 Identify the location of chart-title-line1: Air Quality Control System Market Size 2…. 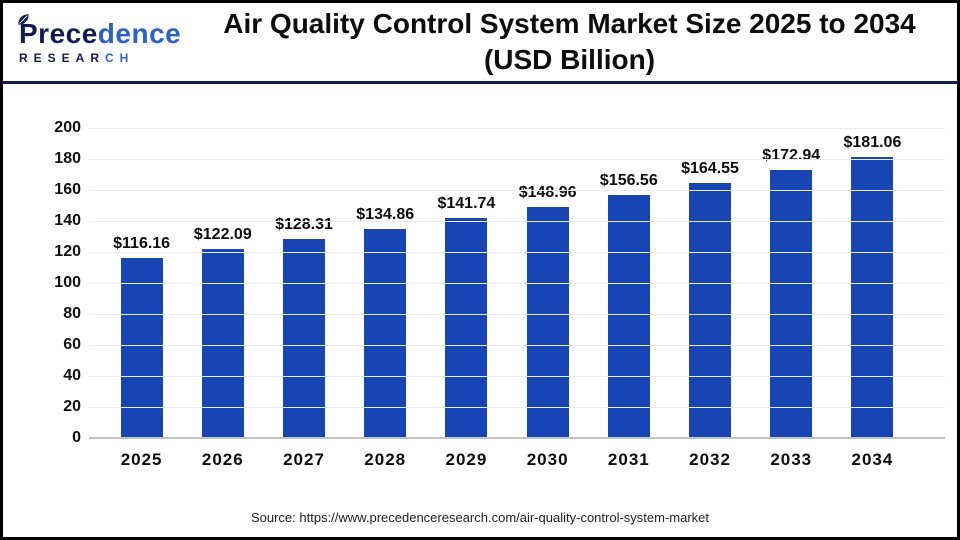
(569, 24).